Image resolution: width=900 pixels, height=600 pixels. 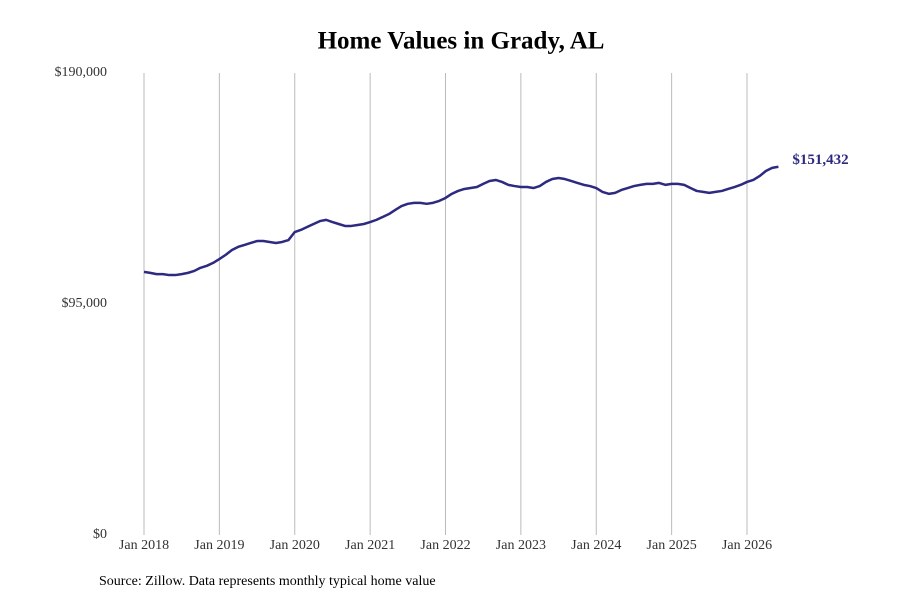 I want to click on x-tick-label: Jan 2024, so click(x=596, y=545).